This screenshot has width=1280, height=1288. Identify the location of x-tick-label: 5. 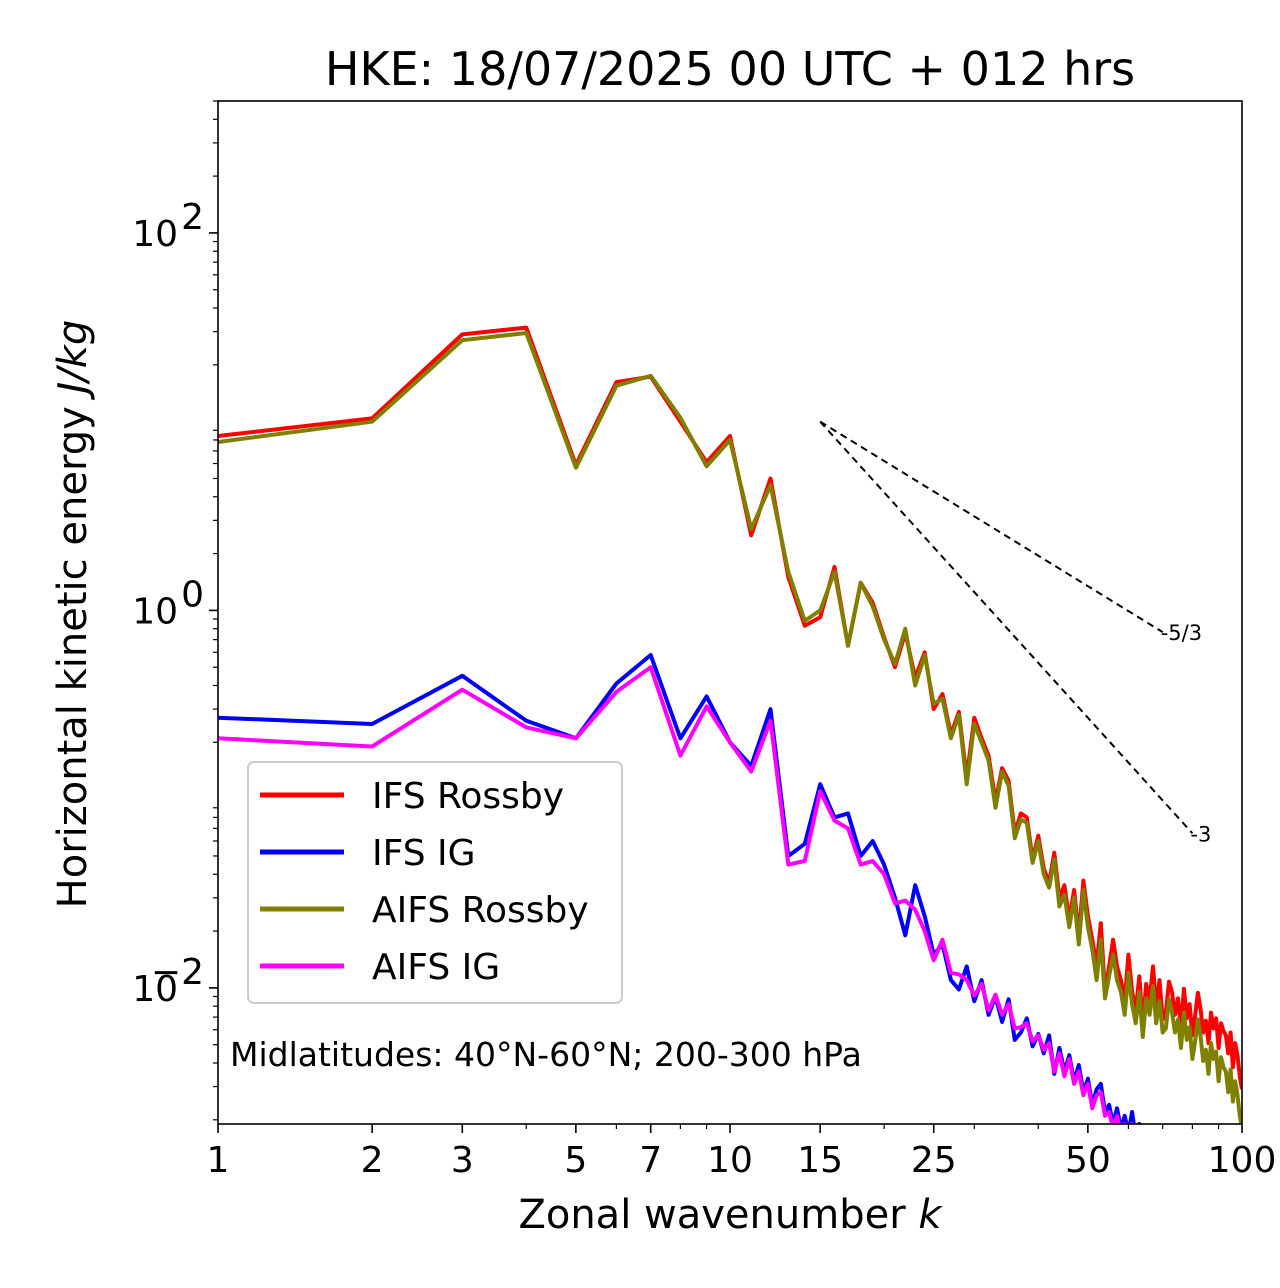
(575, 1160).